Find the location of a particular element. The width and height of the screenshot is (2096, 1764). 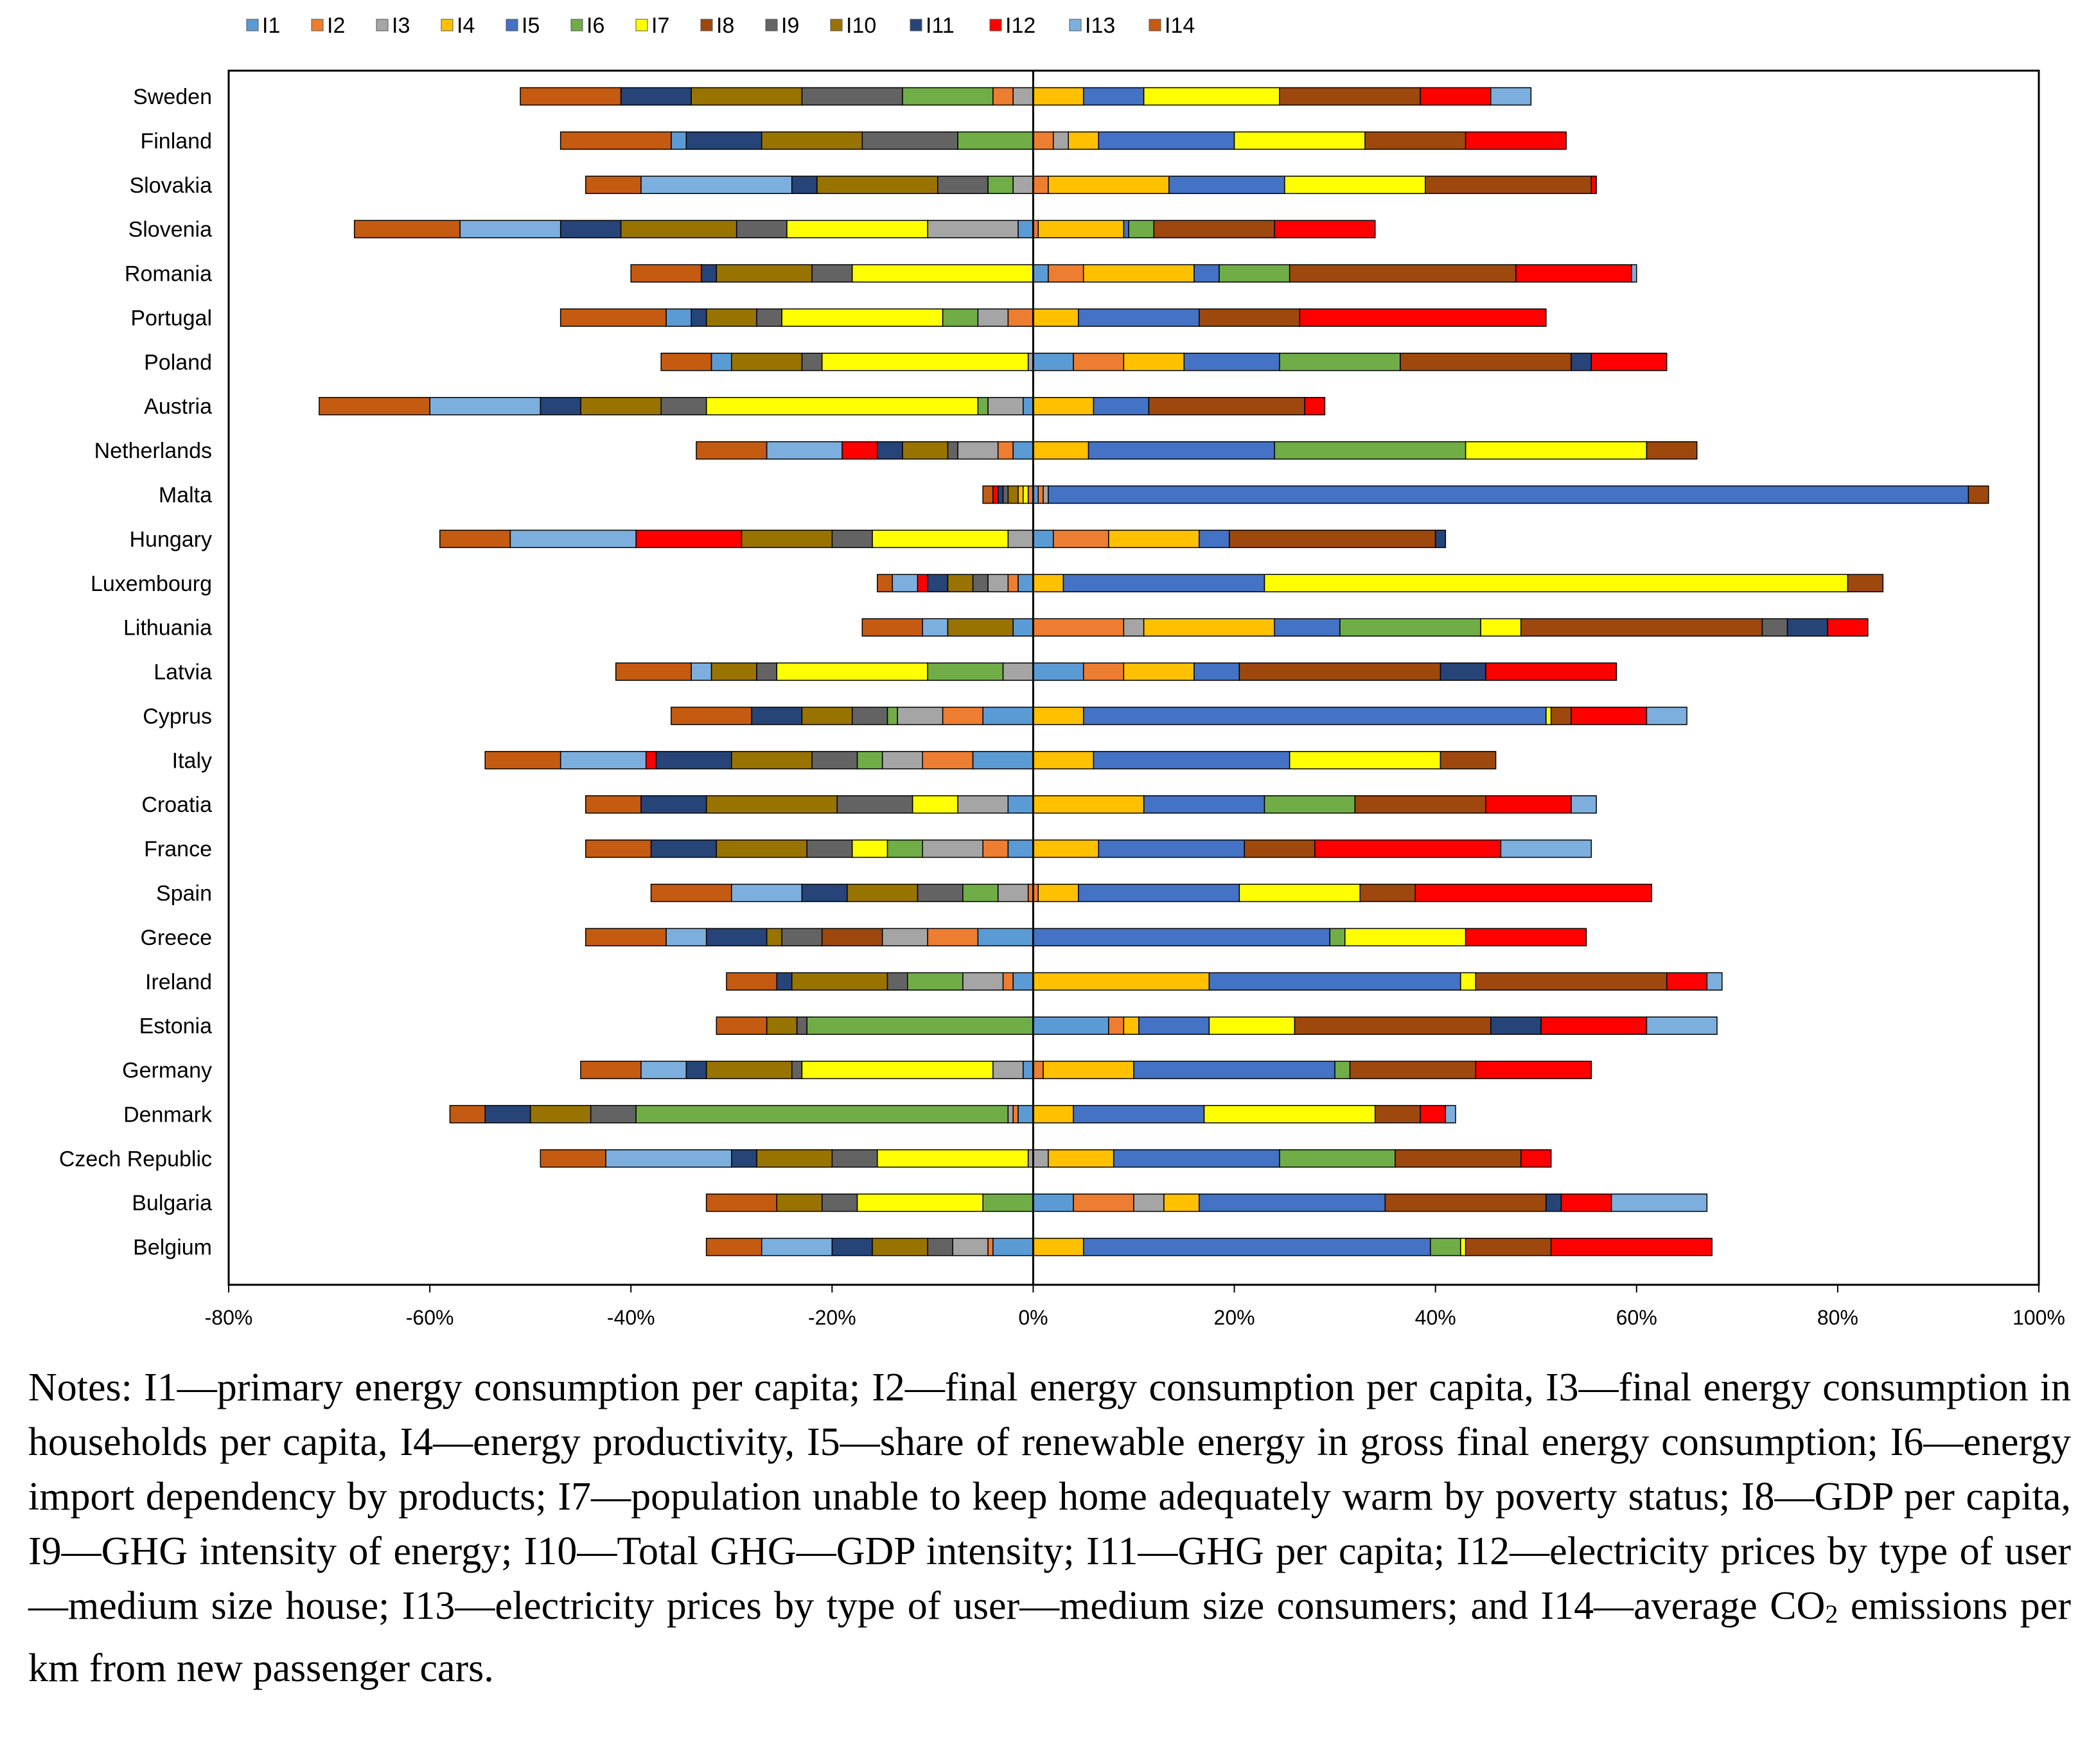

bar-france-i7 is located at coordinates (869, 848).